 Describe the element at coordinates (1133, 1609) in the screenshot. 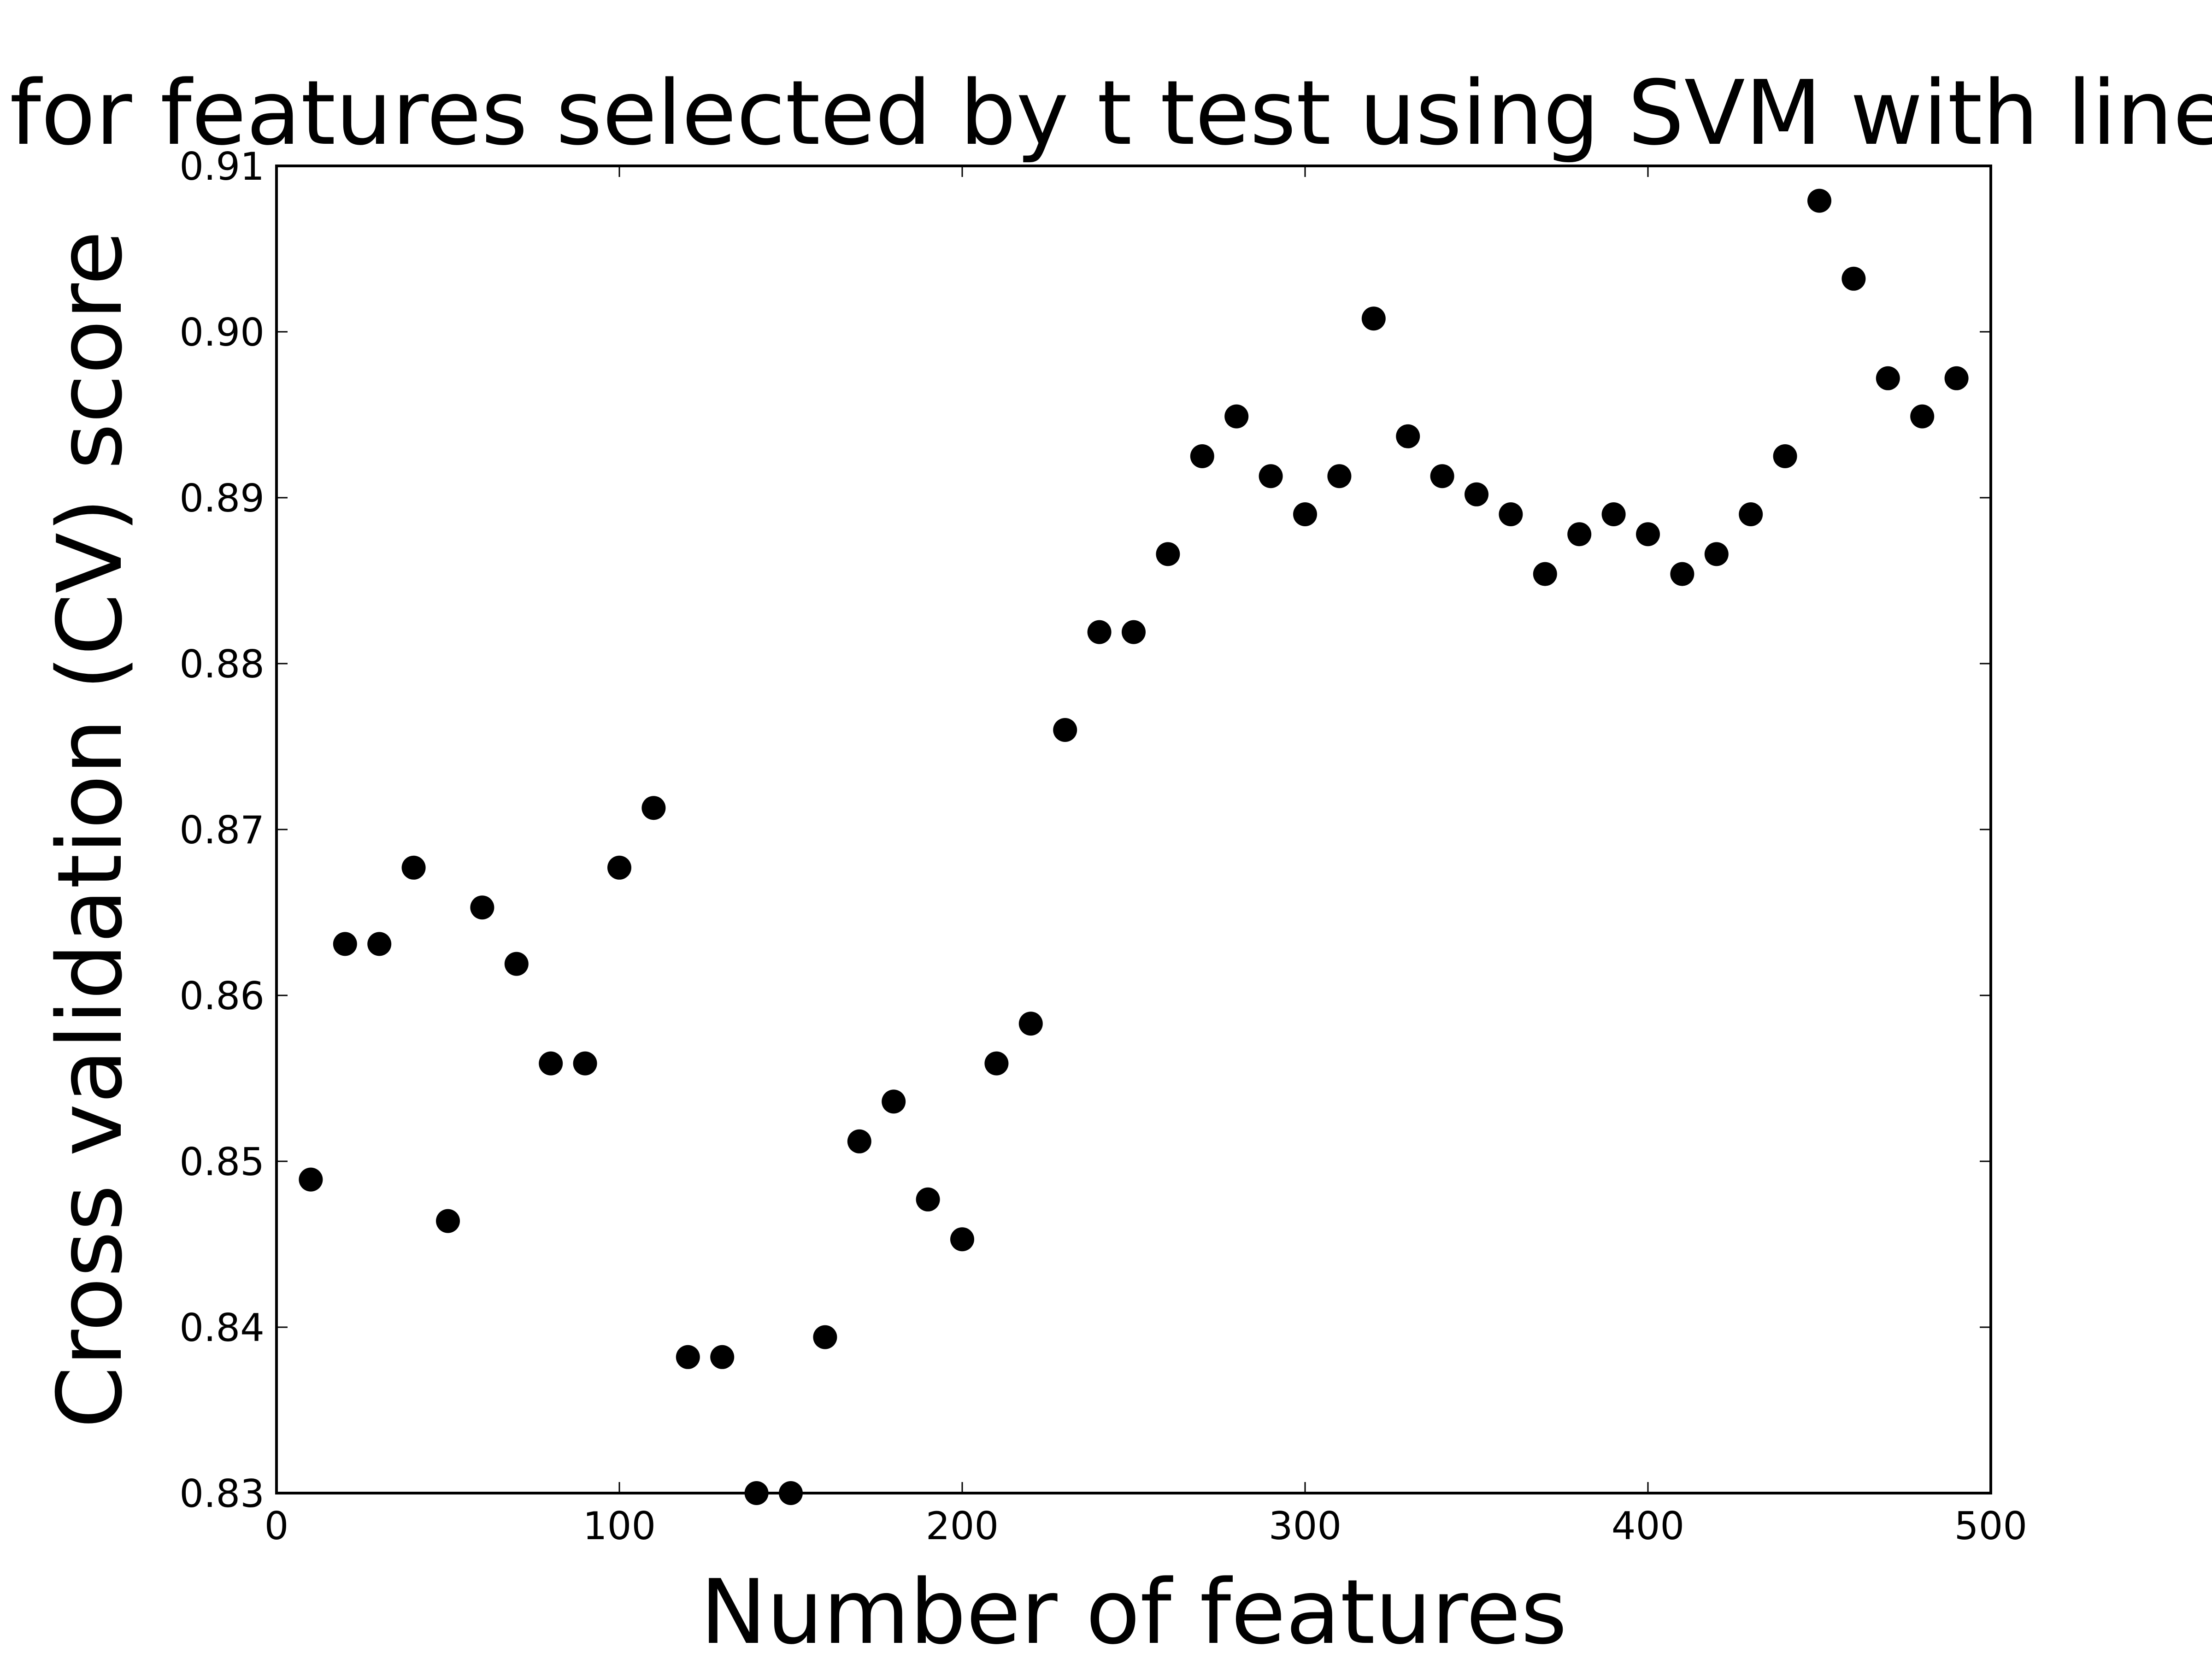

I see `x-axis-label: Number of features` at that location.